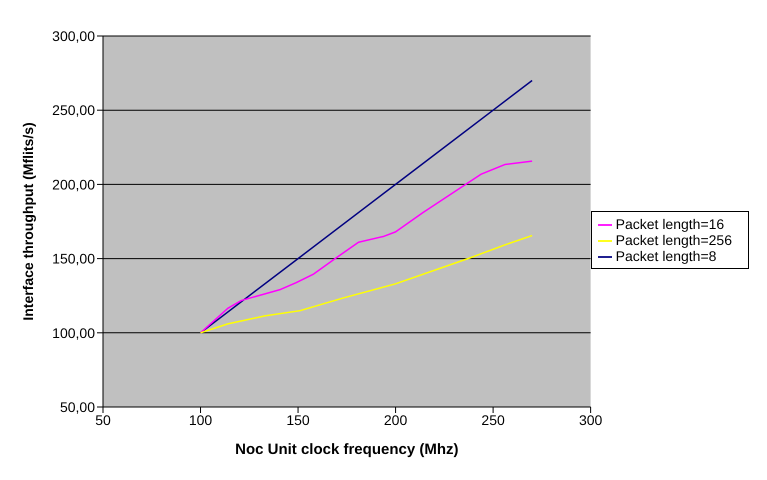 The width and height of the screenshot is (767, 480). What do you see at coordinates (298, 420) in the screenshot?
I see `x-tick-label: 150` at bounding box center [298, 420].